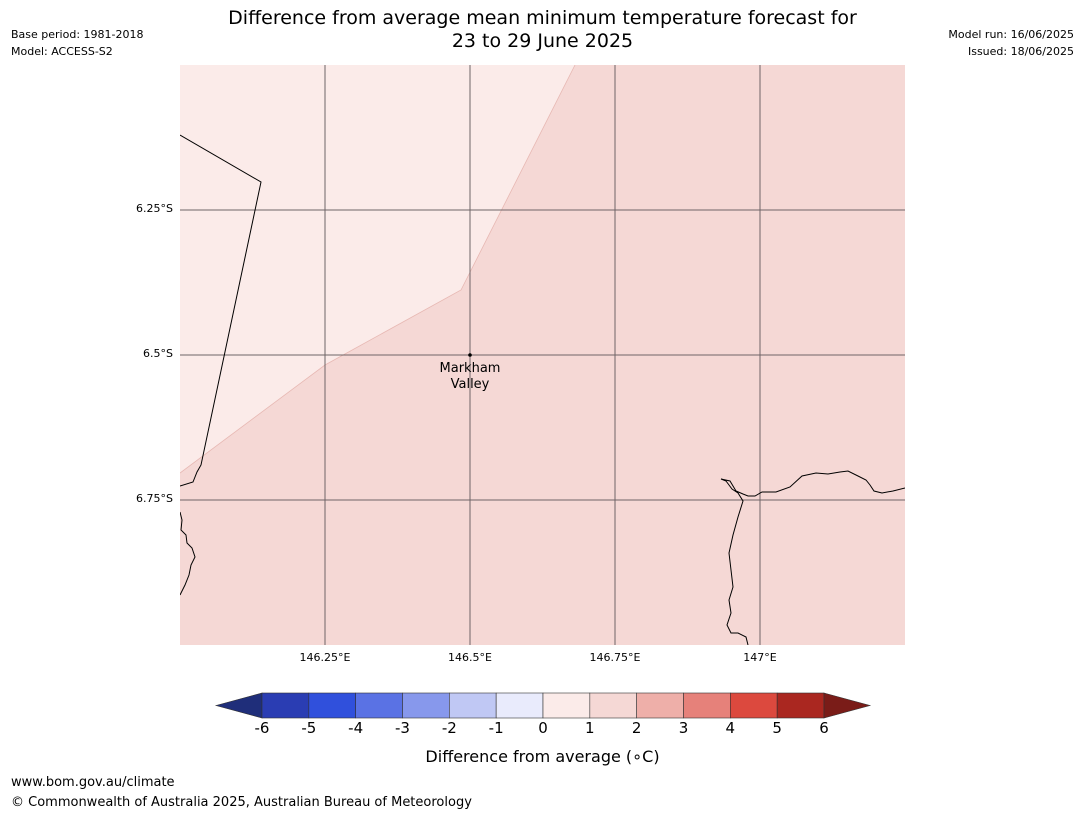  Describe the element at coordinates (154, 498) in the screenshot. I see `lat-label-6-75: 6.75°S` at that location.